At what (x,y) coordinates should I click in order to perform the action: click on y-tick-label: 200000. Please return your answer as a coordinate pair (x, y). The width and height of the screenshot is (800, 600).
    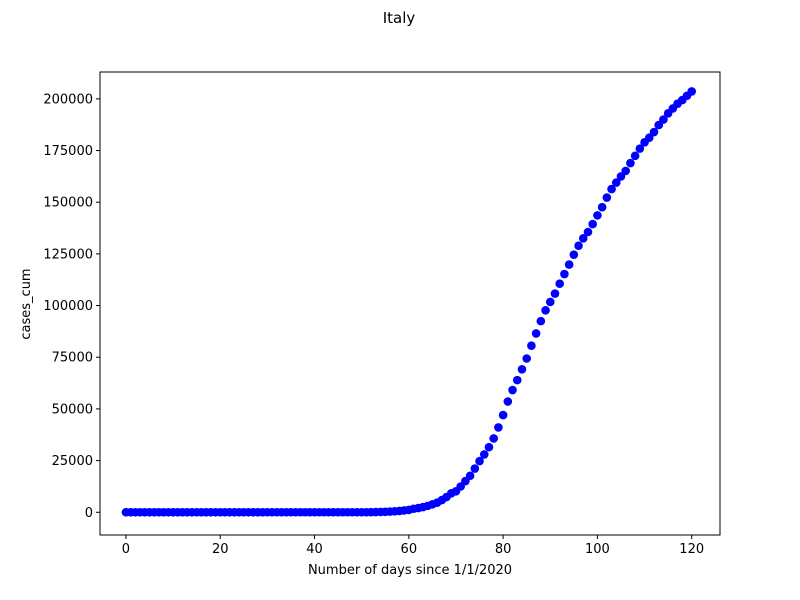
    Looking at the image, I should click on (68, 99).